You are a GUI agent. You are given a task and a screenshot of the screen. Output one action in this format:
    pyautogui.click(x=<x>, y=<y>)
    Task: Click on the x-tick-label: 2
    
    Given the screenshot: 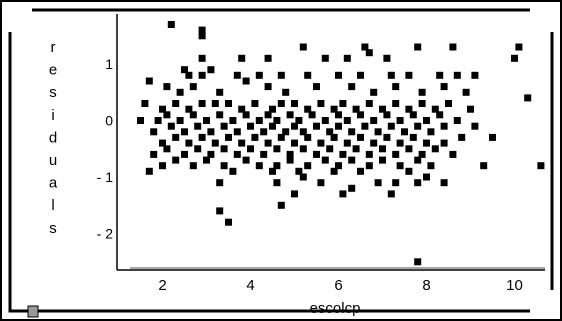 What is the action you would take?
    pyautogui.click(x=162, y=285)
    